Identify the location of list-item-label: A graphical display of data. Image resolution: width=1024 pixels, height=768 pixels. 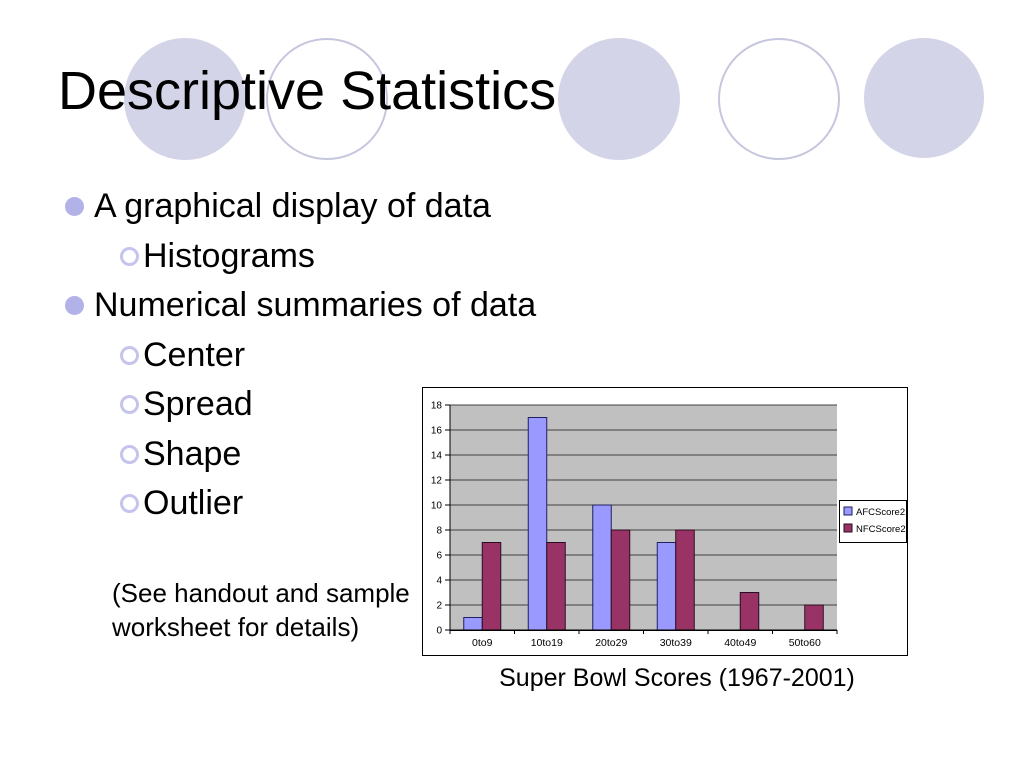
(292, 206).